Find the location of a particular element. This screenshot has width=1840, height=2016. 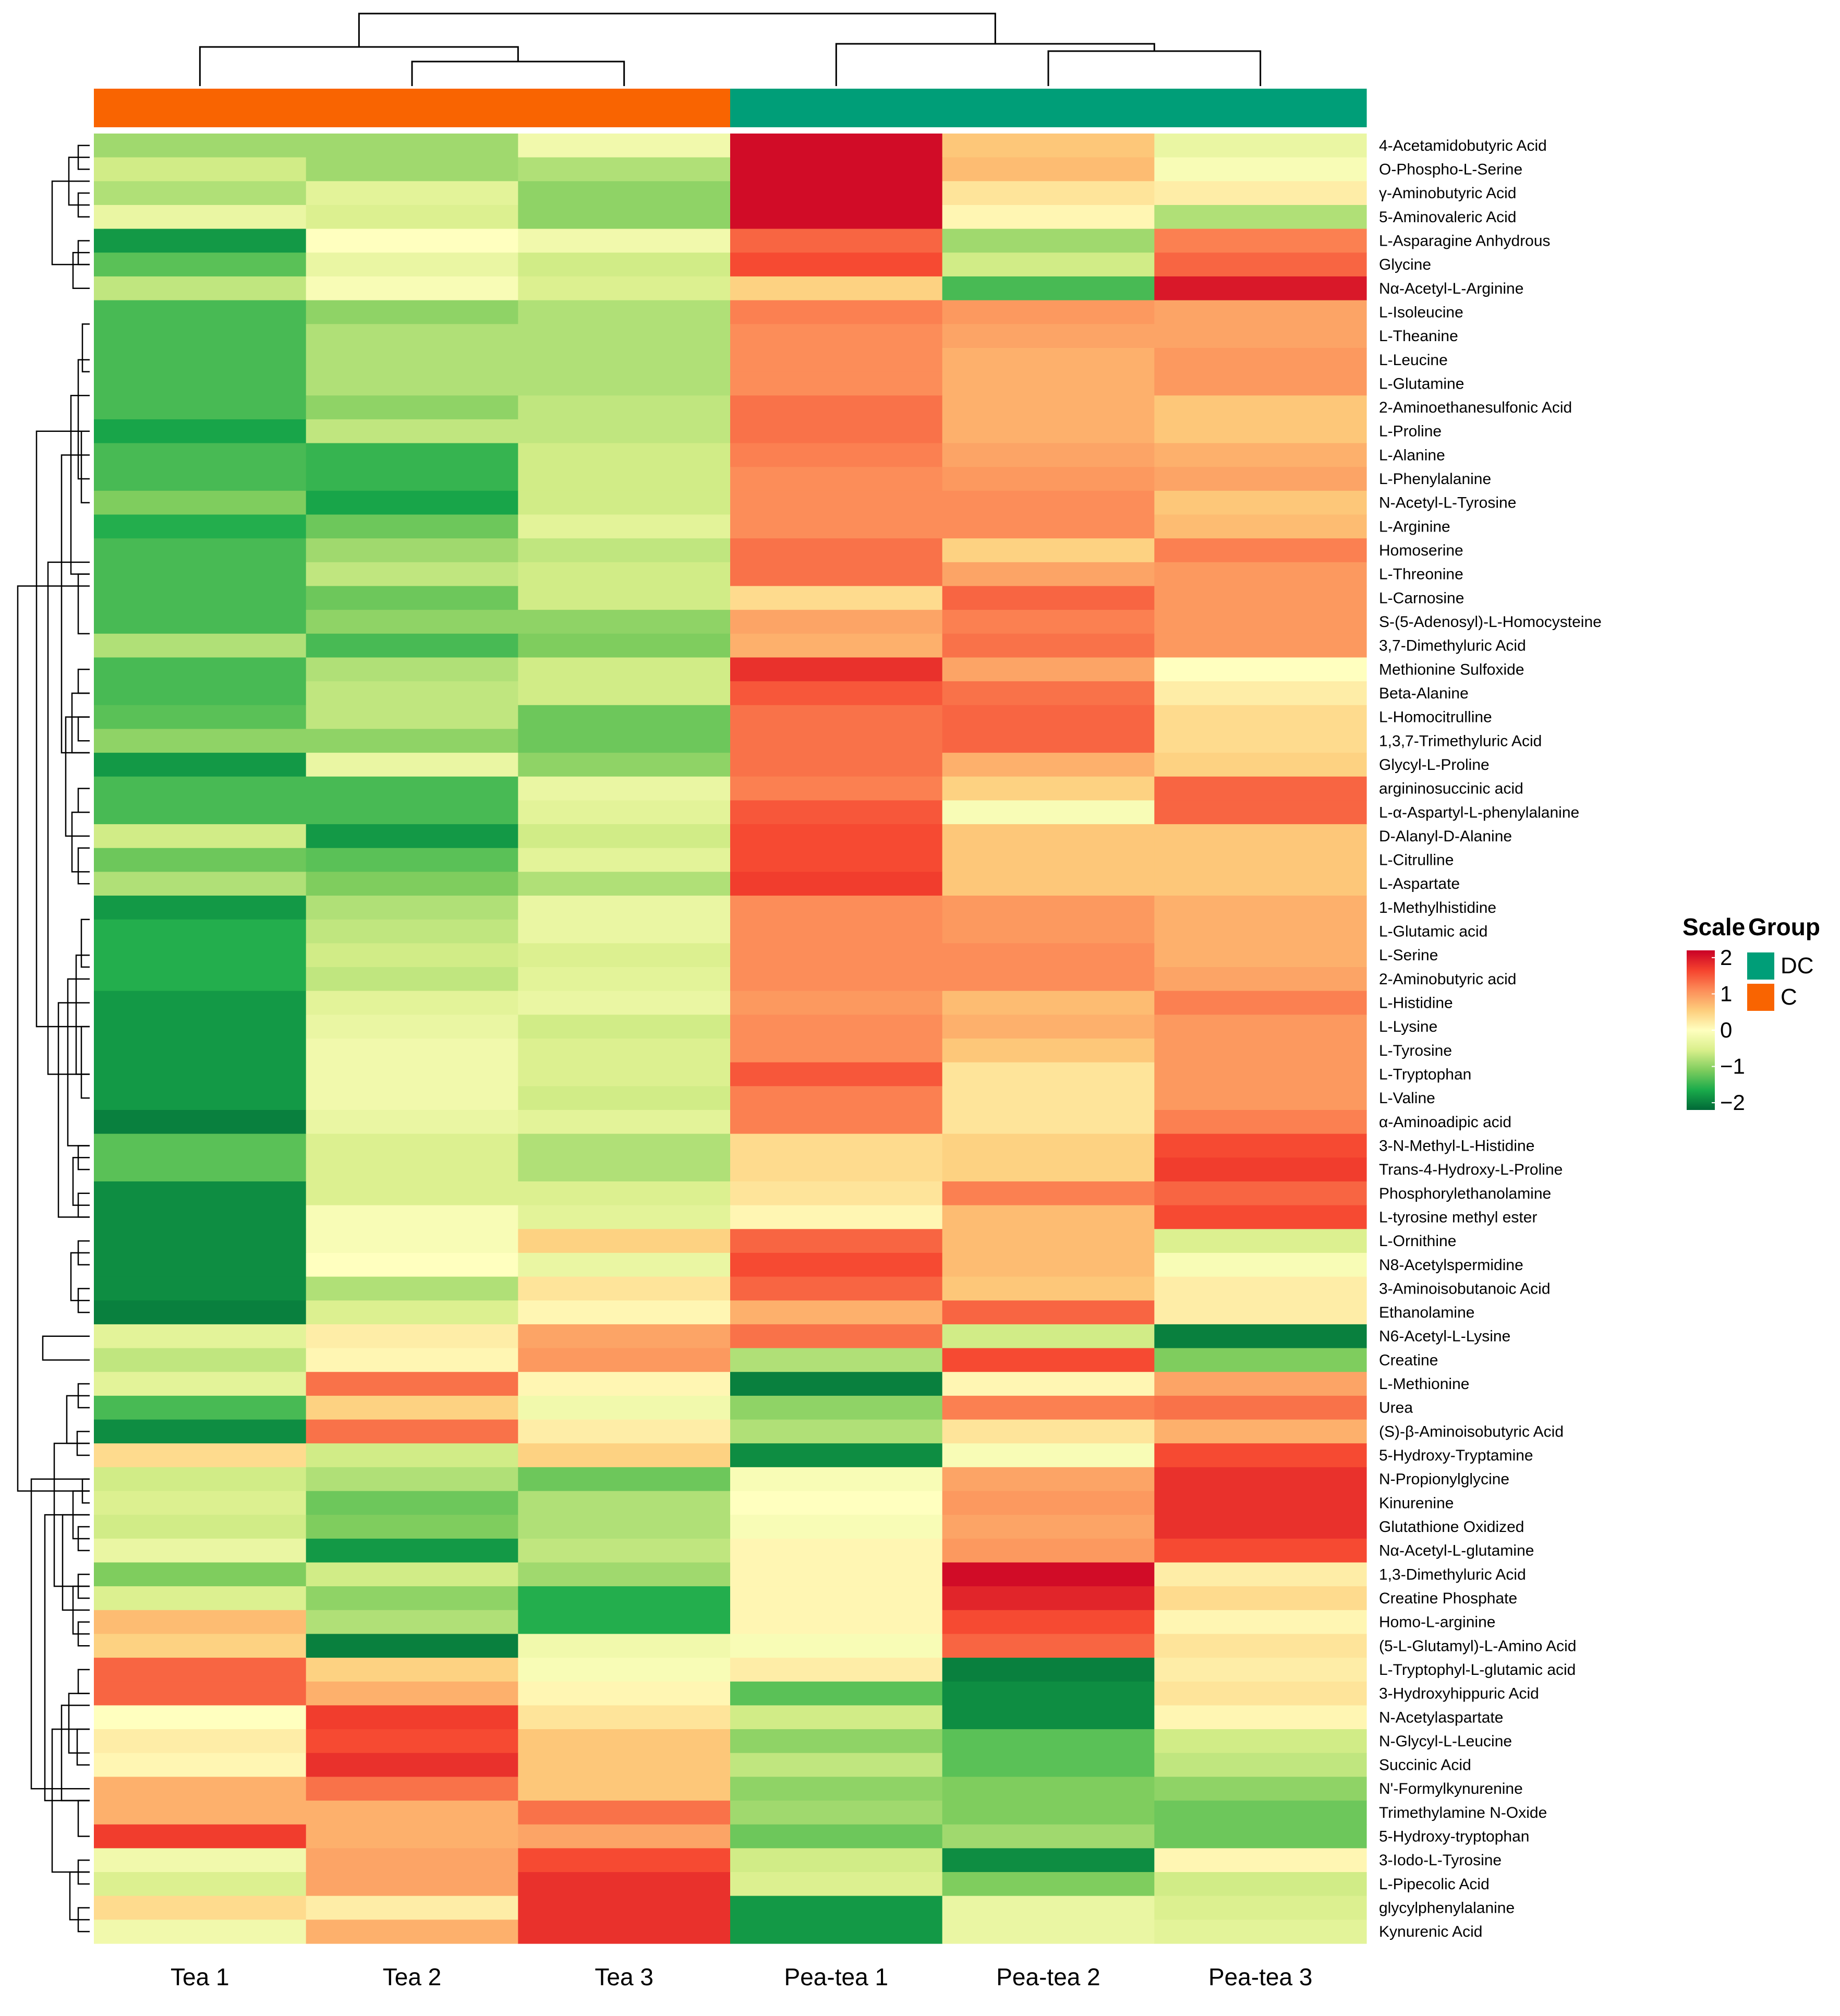

scale-tick-label: 2 is located at coordinates (1726, 957).